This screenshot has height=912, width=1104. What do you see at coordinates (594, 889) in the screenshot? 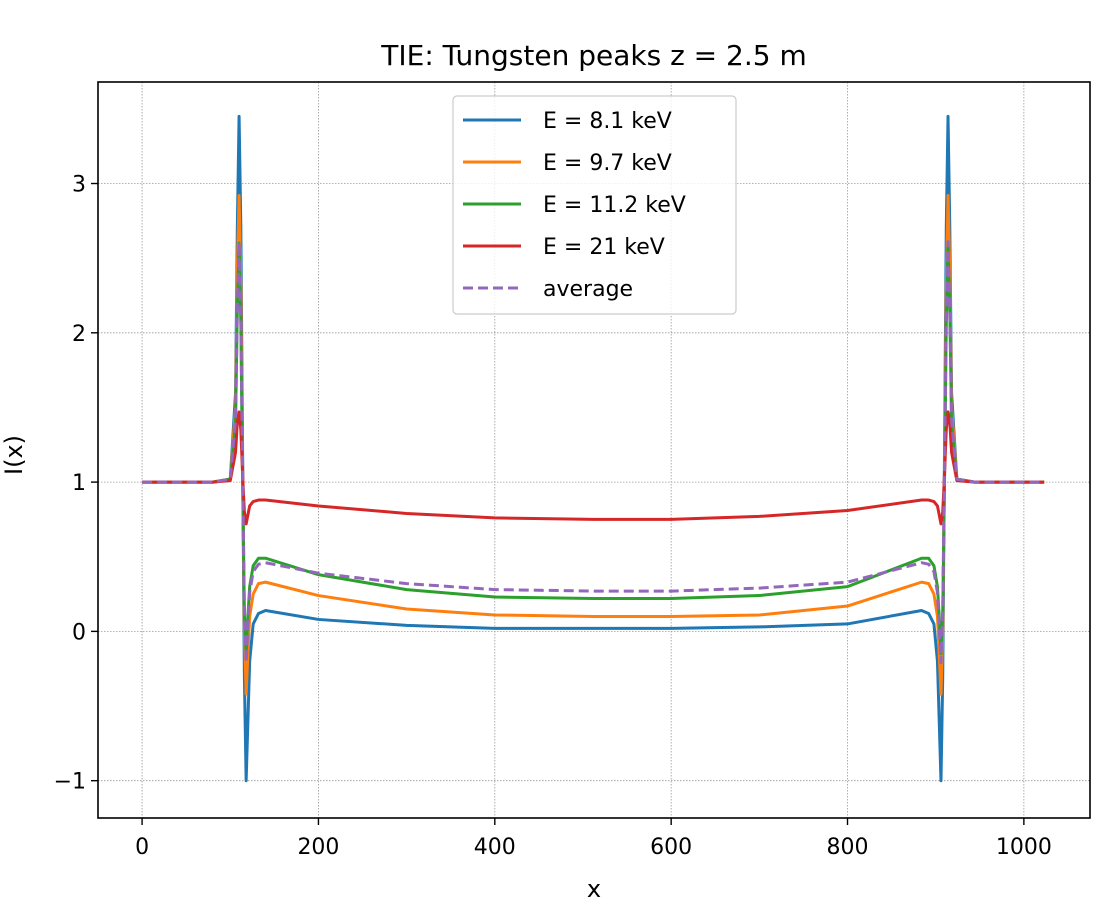
I see `x-axis-label: x` at bounding box center [594, 889].